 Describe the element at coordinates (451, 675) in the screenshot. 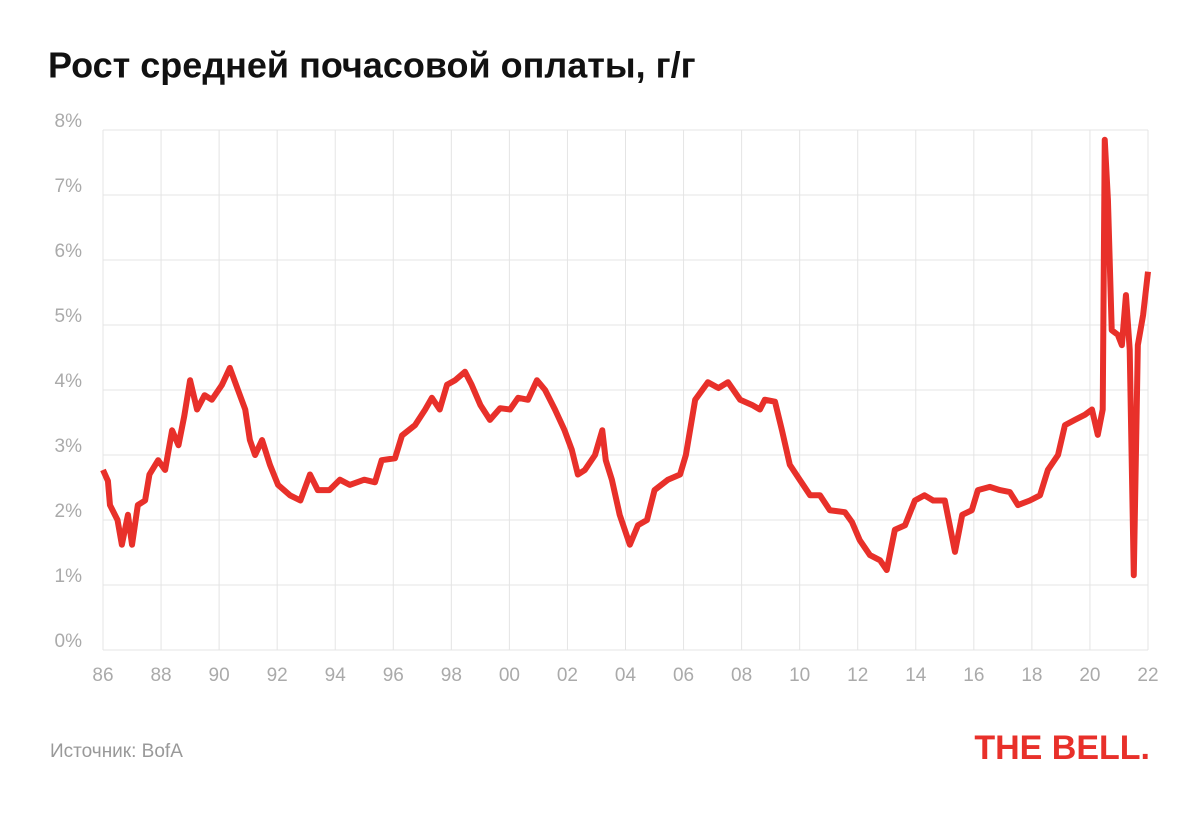

I see `x-tick-label: 98` at that location.